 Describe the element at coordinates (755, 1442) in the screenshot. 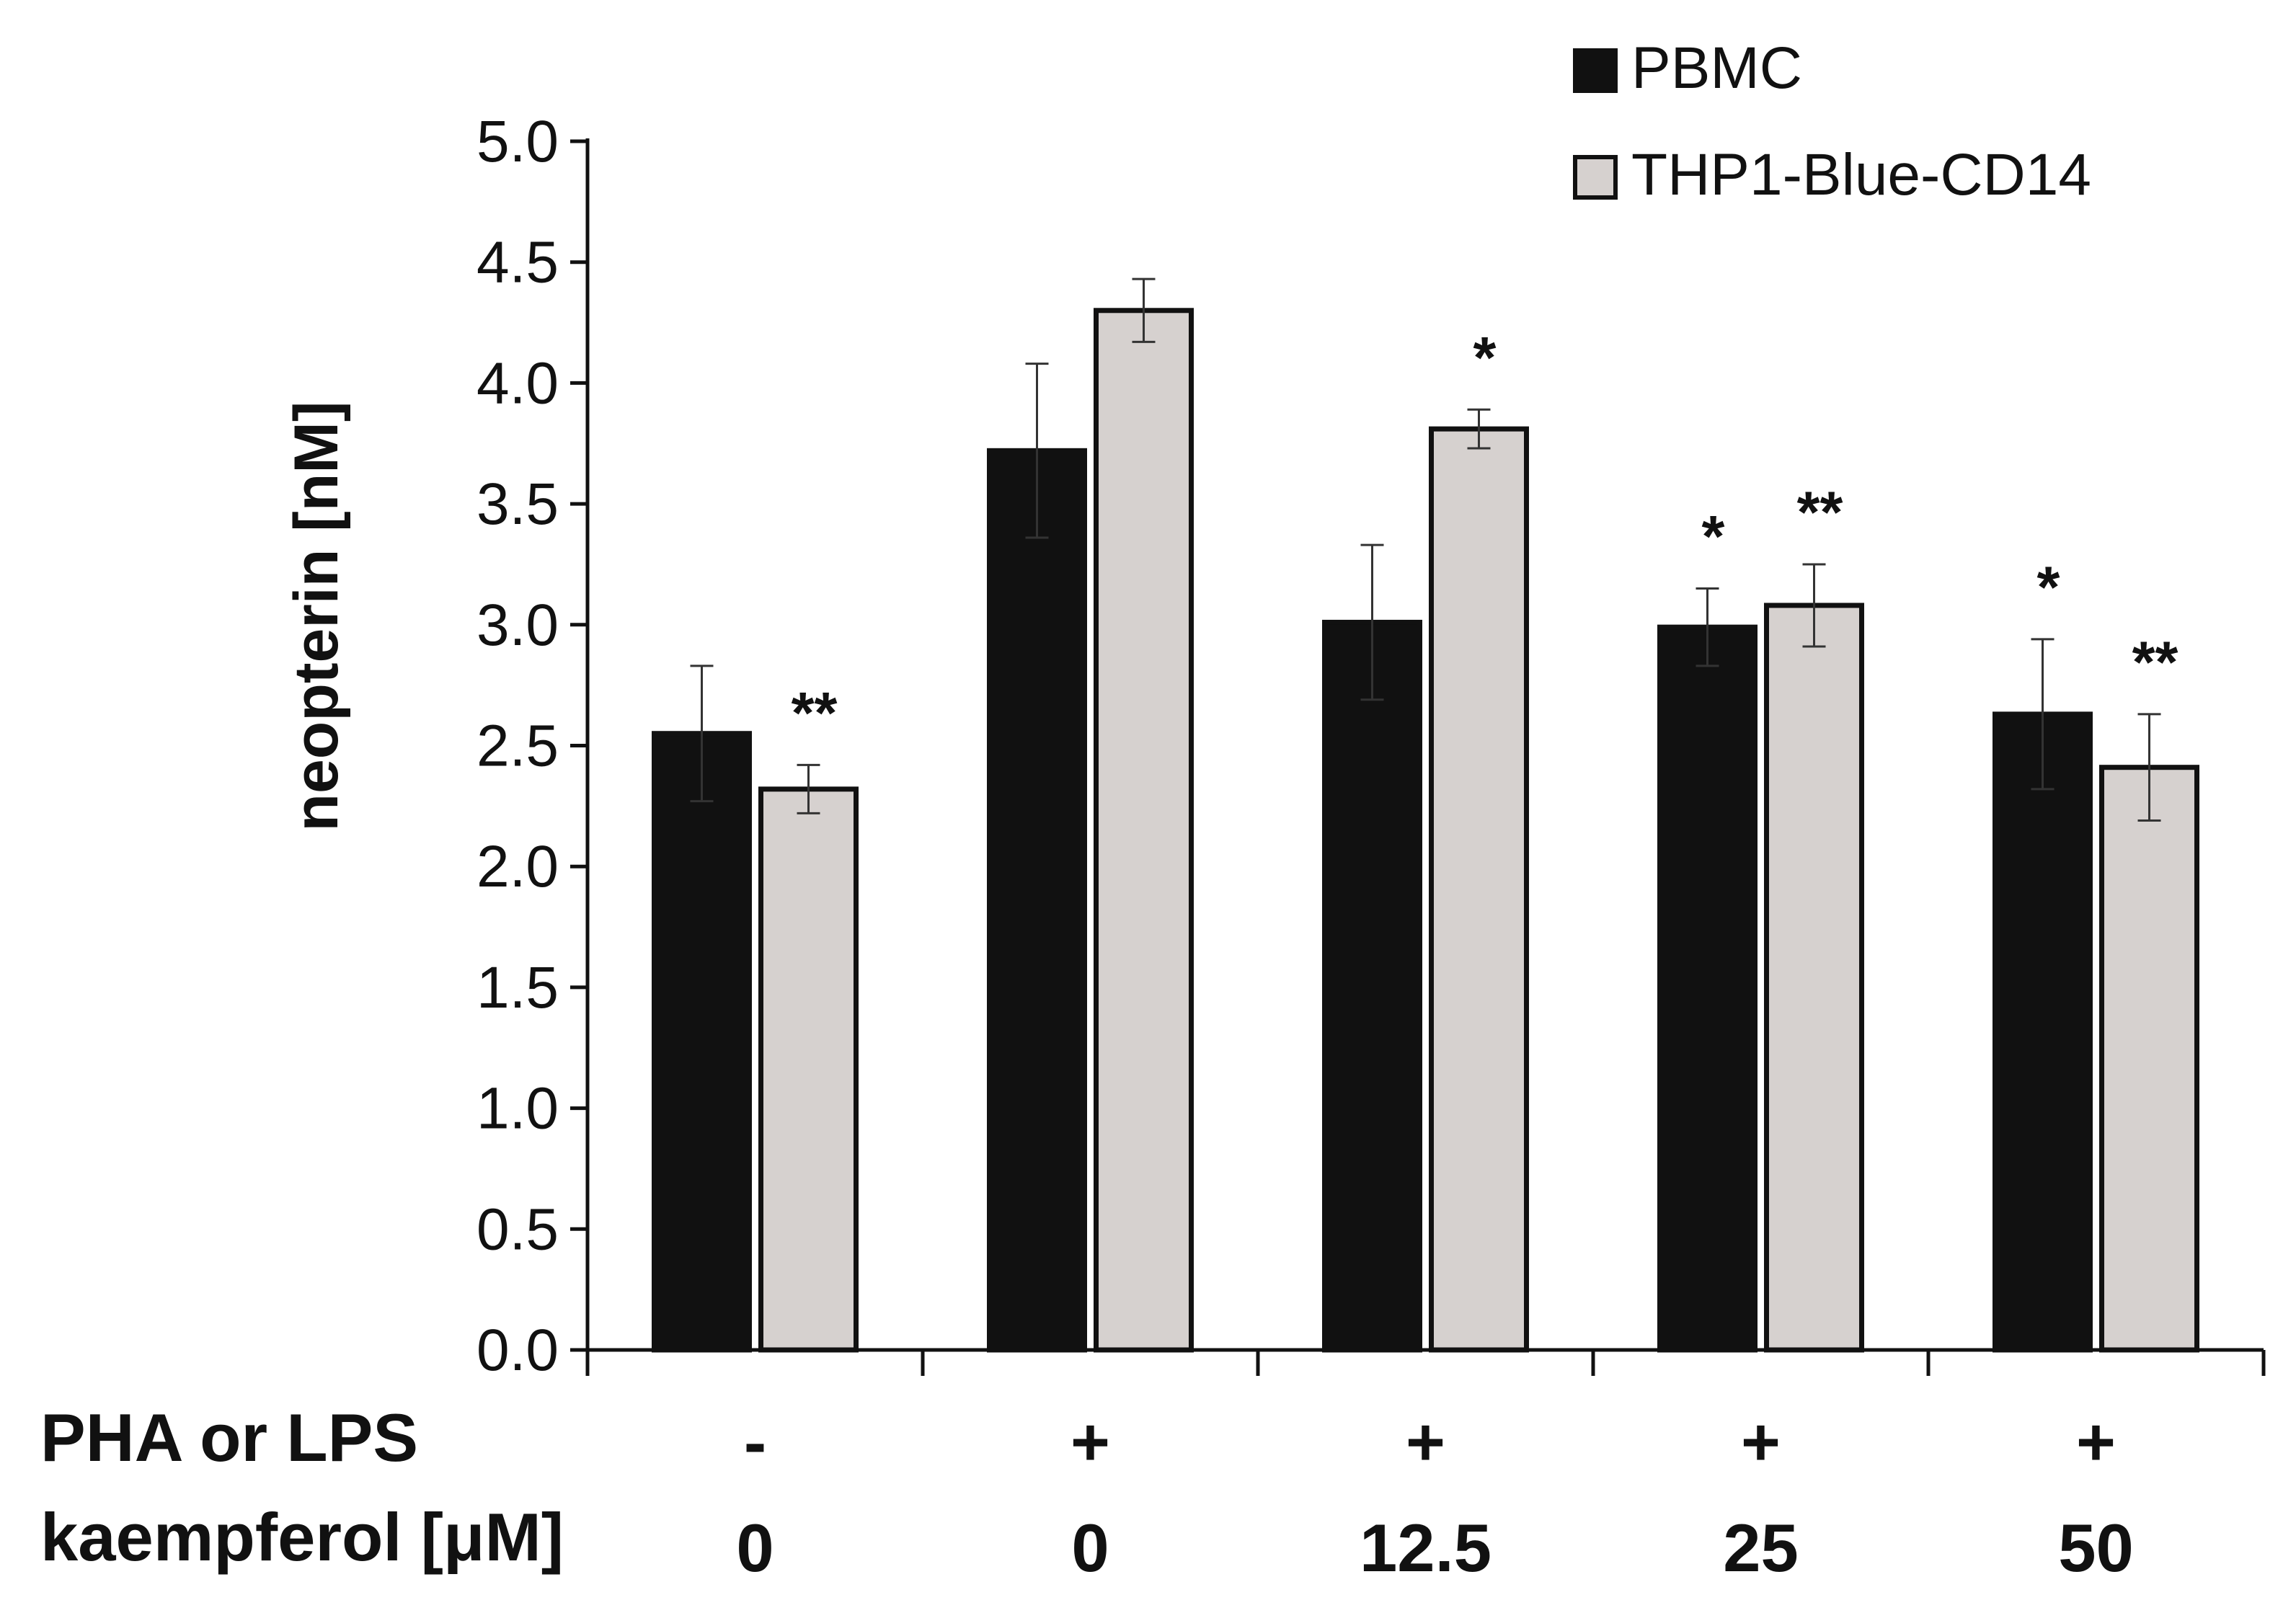

I see `stimulus-label: -` at that location.